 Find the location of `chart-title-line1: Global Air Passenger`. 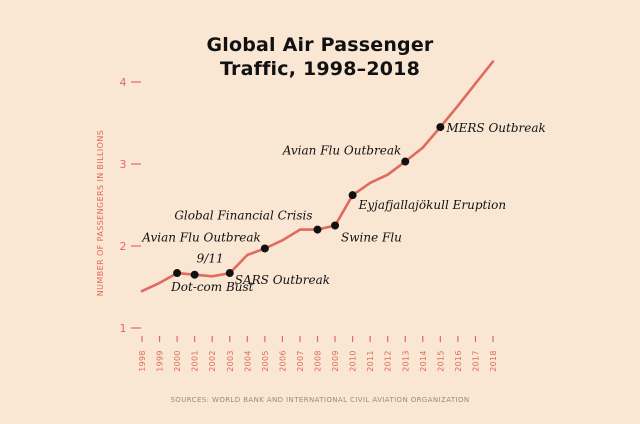

chart-title-line1: Global Air Passenger is located at coordinates (320, 45).